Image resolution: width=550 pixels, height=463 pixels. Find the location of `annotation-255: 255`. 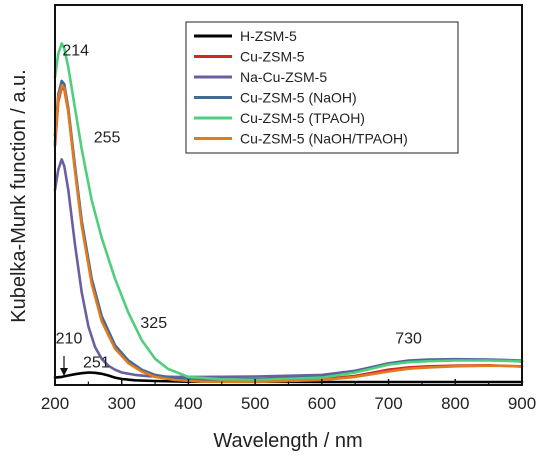

annotation-255: 255 is located at coordinates (107, 137).